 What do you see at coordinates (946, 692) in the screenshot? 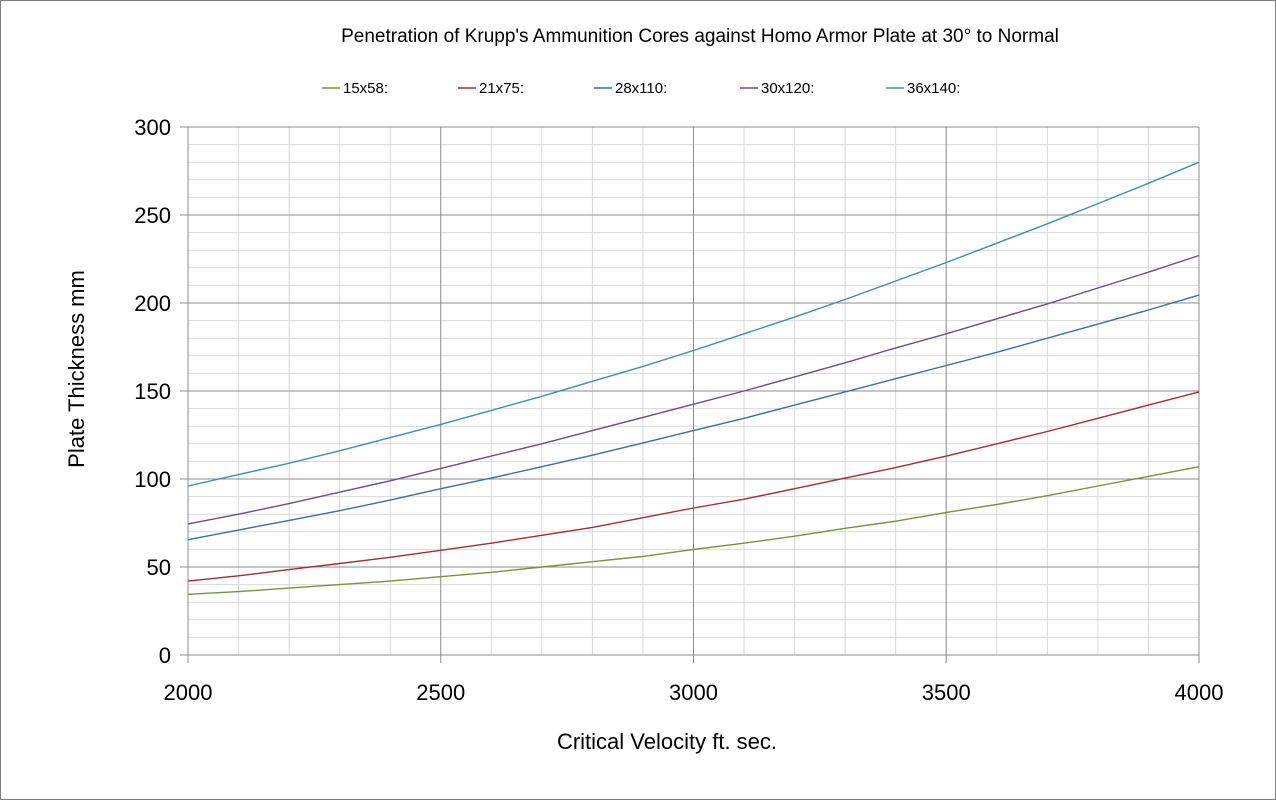
I see `x-tick-label: 3500` at bounding box center [946, 692].